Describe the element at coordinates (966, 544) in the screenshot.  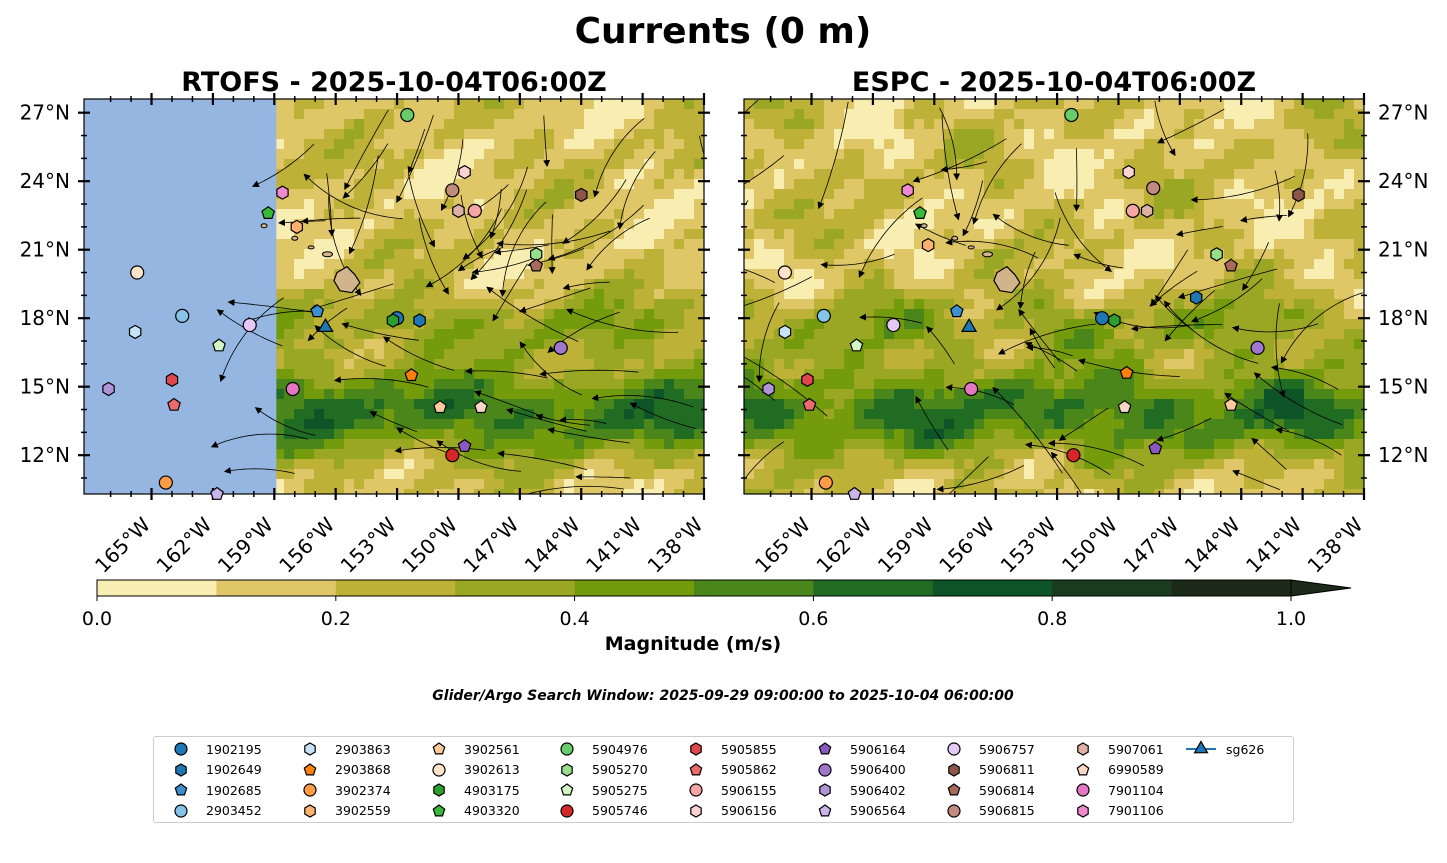
I see `x-tick-label: 156°W` at that location.